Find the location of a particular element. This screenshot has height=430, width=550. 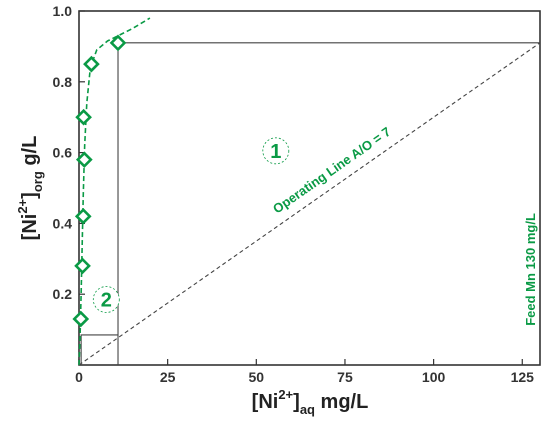

stage-label: 2 is located at coordinates (106, 301).